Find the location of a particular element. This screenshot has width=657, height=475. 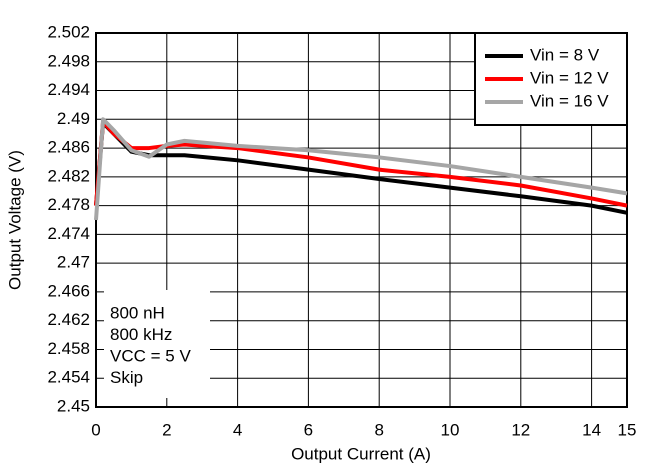

y-tick-label: 2.478 is located at coordinates (68, 204).